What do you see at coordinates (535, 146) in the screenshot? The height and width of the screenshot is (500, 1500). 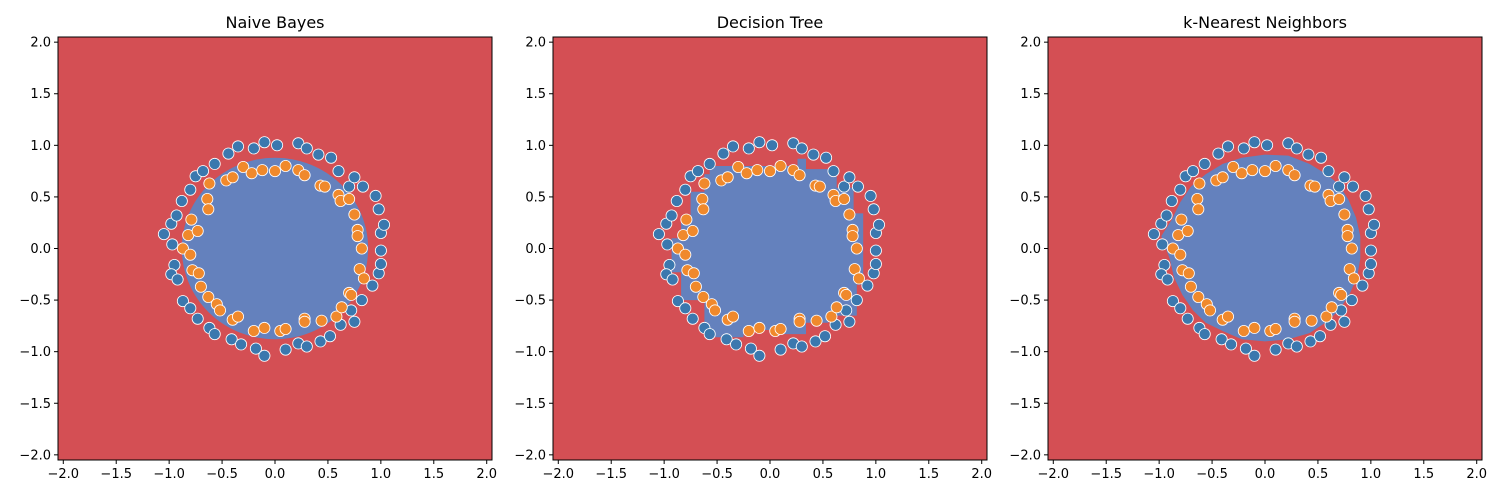 I see `y-tick-label: 1.0` at bounding box center [535, 146].